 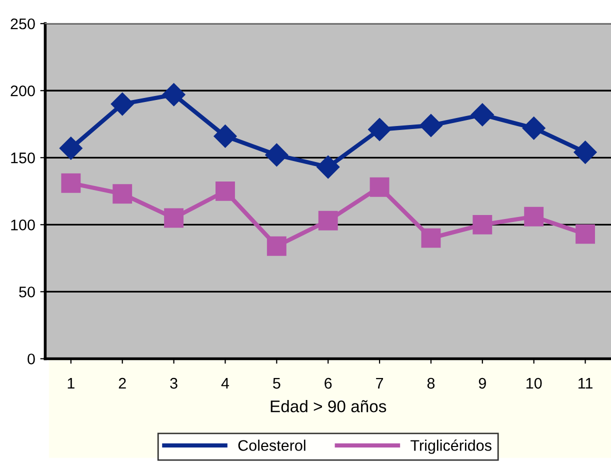 I want to click on y-tick-label: 200, so click(x=22, y=90).